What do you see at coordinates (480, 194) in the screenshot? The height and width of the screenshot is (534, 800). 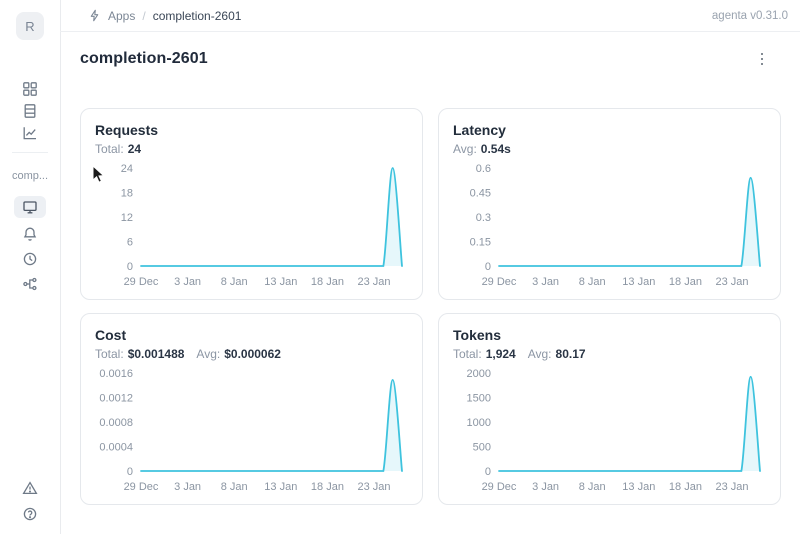 I see `y-tick-label: 0.45` at bounding box center [480, 194].